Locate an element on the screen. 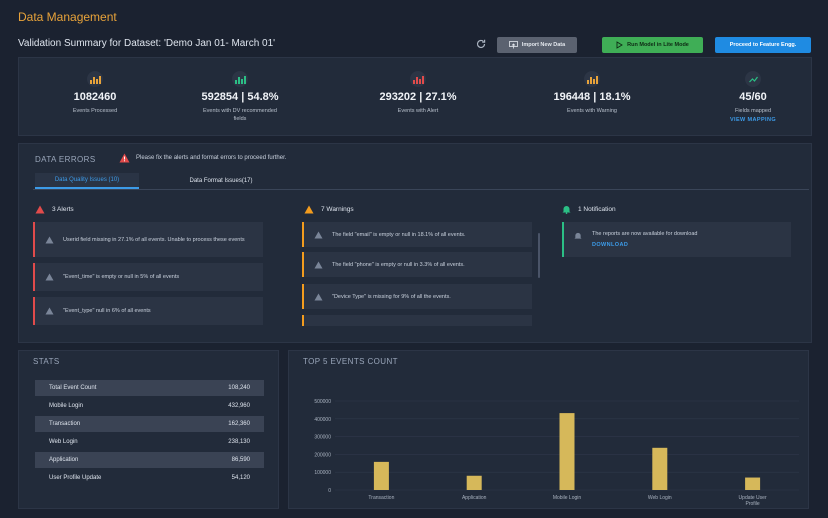 This screenshot has height=518, width=828. import-new-data-button: Import New Data is located at coordinates (537, 45).